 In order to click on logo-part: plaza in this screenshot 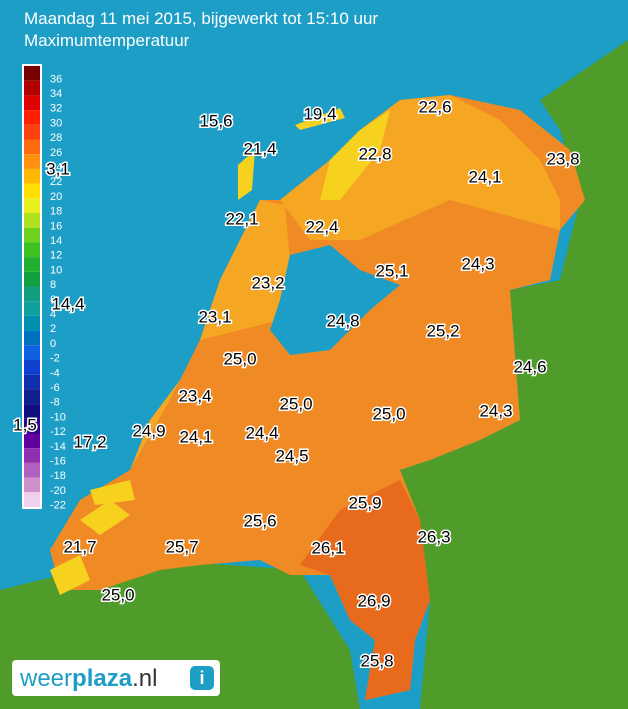, I will do `click(102, 678)`.